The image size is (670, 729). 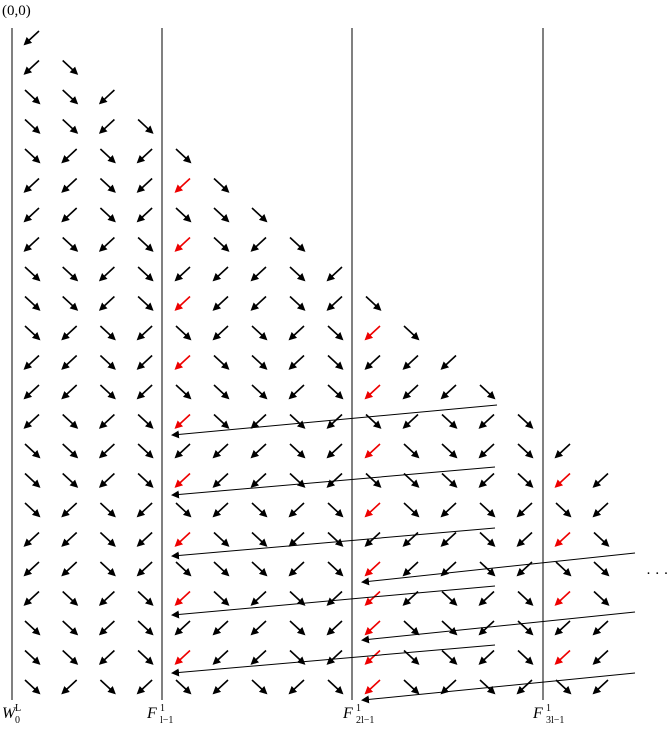 I want to click on label-main: W, so click(x=9, y=713).